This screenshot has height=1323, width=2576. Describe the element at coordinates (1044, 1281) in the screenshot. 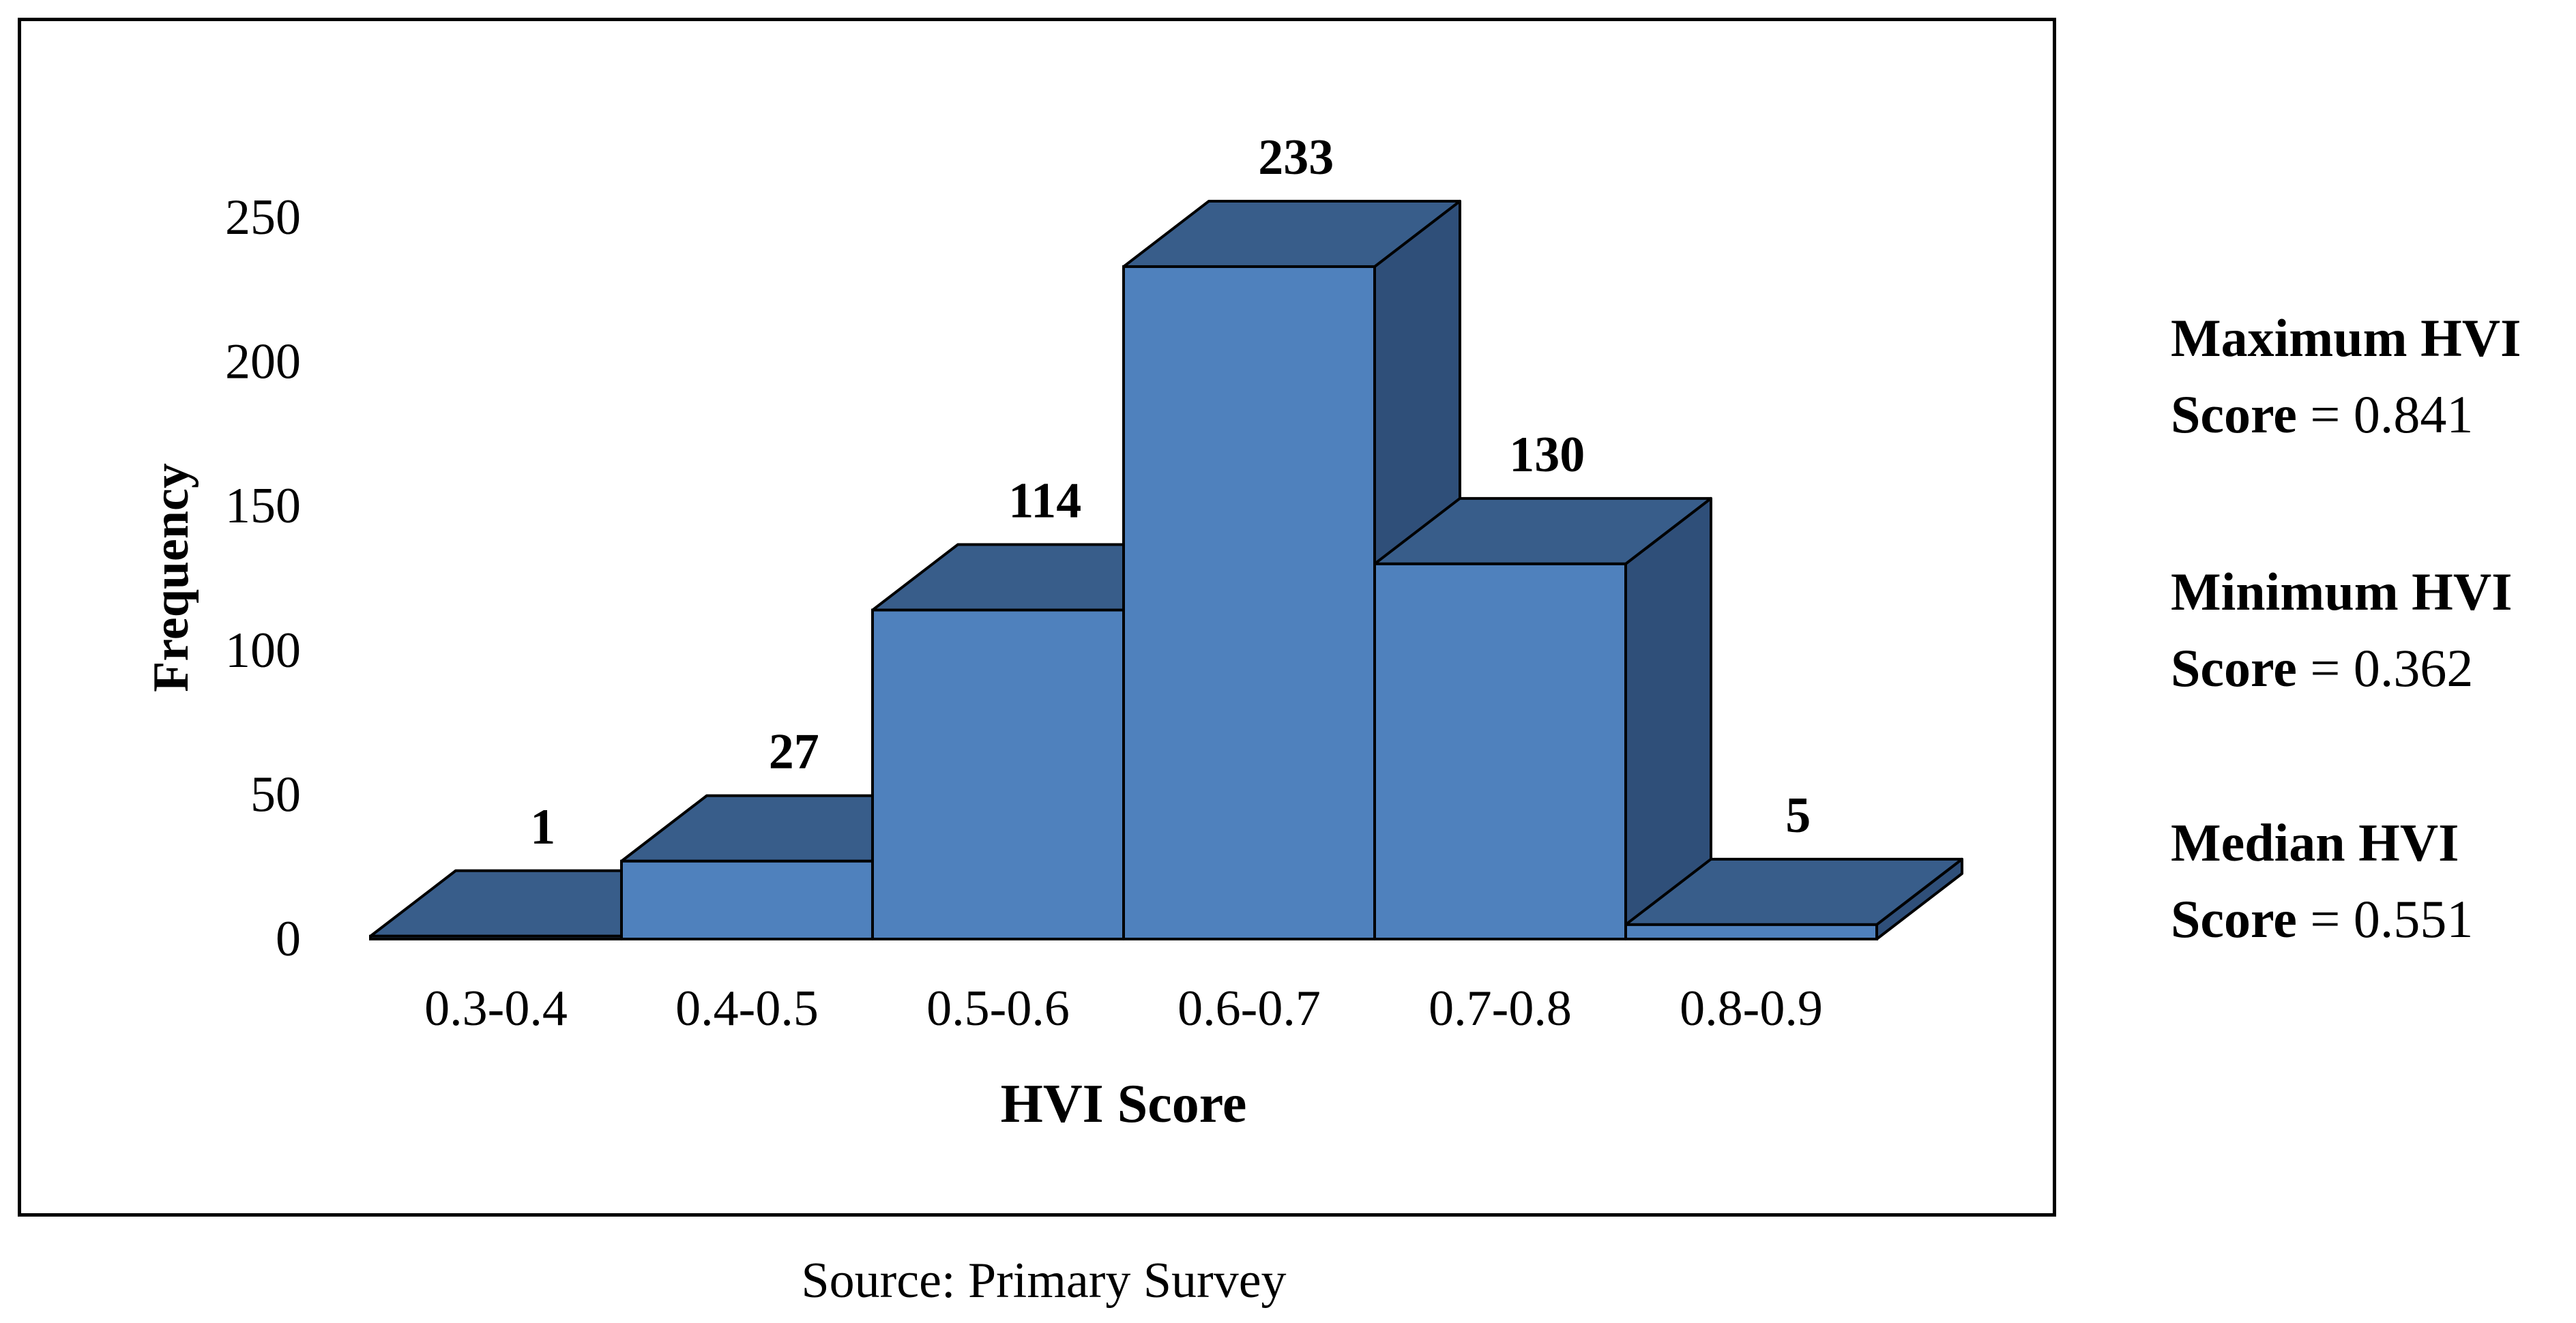

I see `source-caption: Source: Primary Survey` at that location.